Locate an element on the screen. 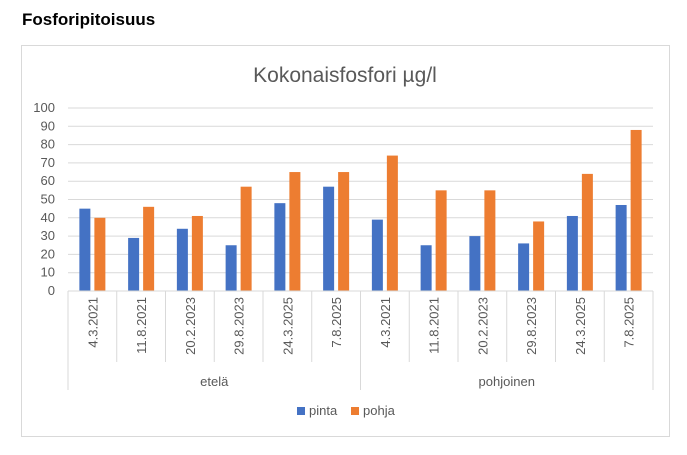  y-tick-label: 80 is located at coordinates (48, 144).